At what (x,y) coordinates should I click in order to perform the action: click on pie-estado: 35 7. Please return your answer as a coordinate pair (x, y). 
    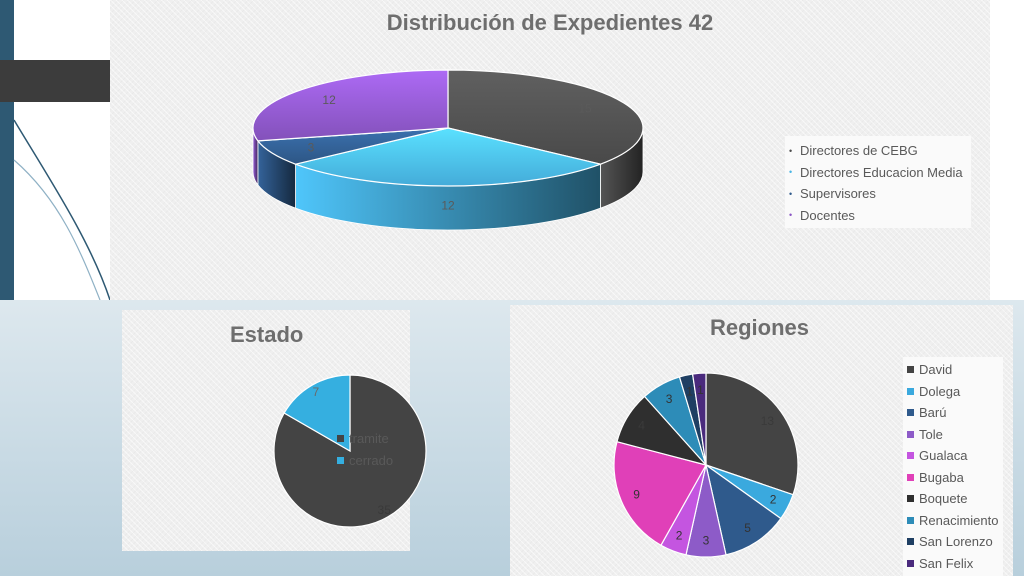
    Looking at the image, I should click on (350, 451).